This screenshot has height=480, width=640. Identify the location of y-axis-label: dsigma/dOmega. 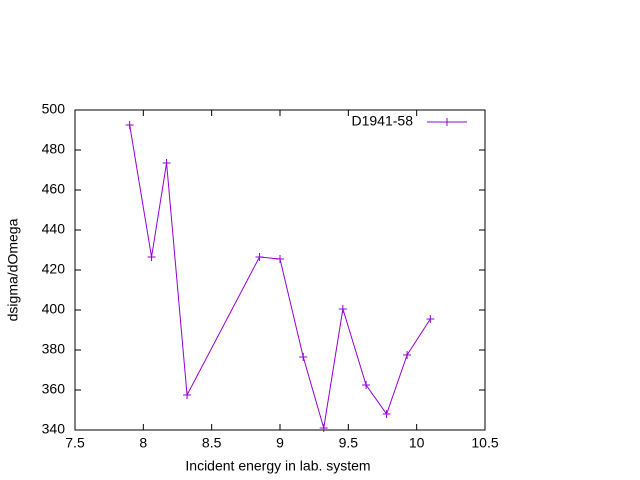
(13, 269).